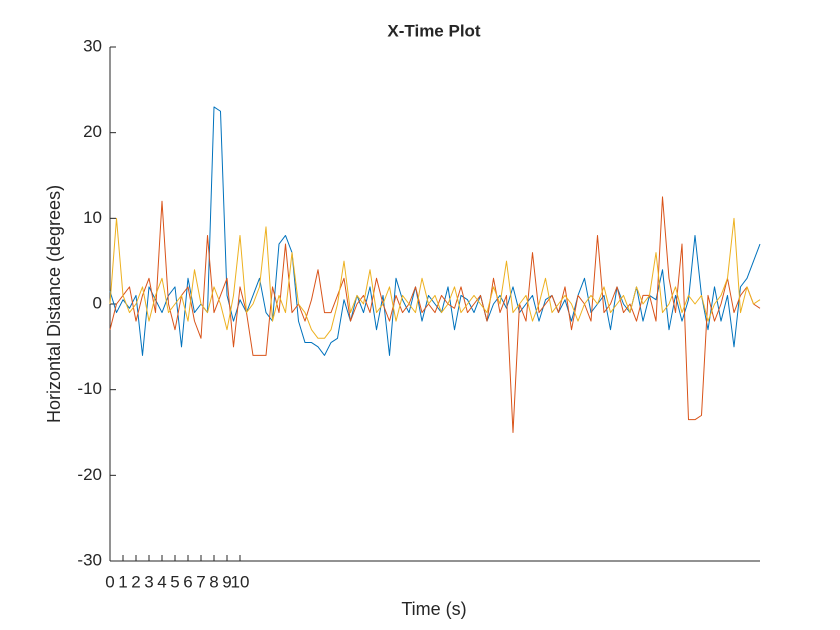 This screenshot has width=840, height=630. I want to click on y-axis-label: Horizontal Distance (degrees), so click(54, 304).